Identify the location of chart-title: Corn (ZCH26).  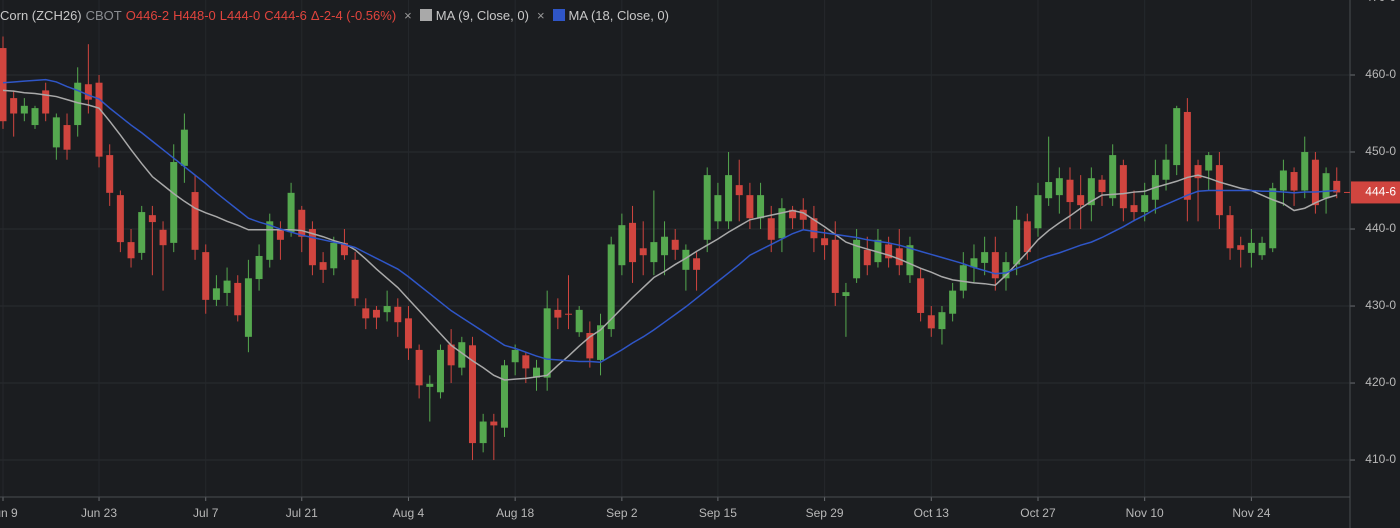
(41, 15).